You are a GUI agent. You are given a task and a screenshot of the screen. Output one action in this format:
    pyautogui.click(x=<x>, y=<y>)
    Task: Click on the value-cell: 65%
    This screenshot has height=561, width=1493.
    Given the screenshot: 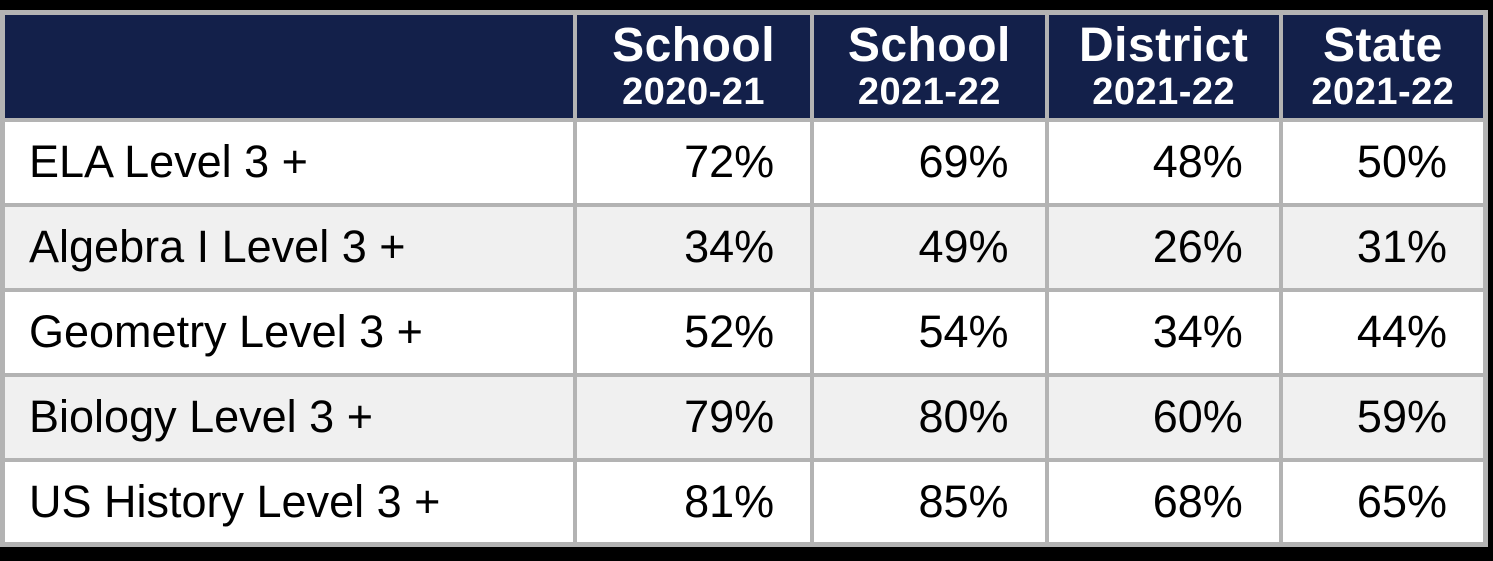 What is the action you would take?
    pyautogui.click(x=1383, y=502)
    